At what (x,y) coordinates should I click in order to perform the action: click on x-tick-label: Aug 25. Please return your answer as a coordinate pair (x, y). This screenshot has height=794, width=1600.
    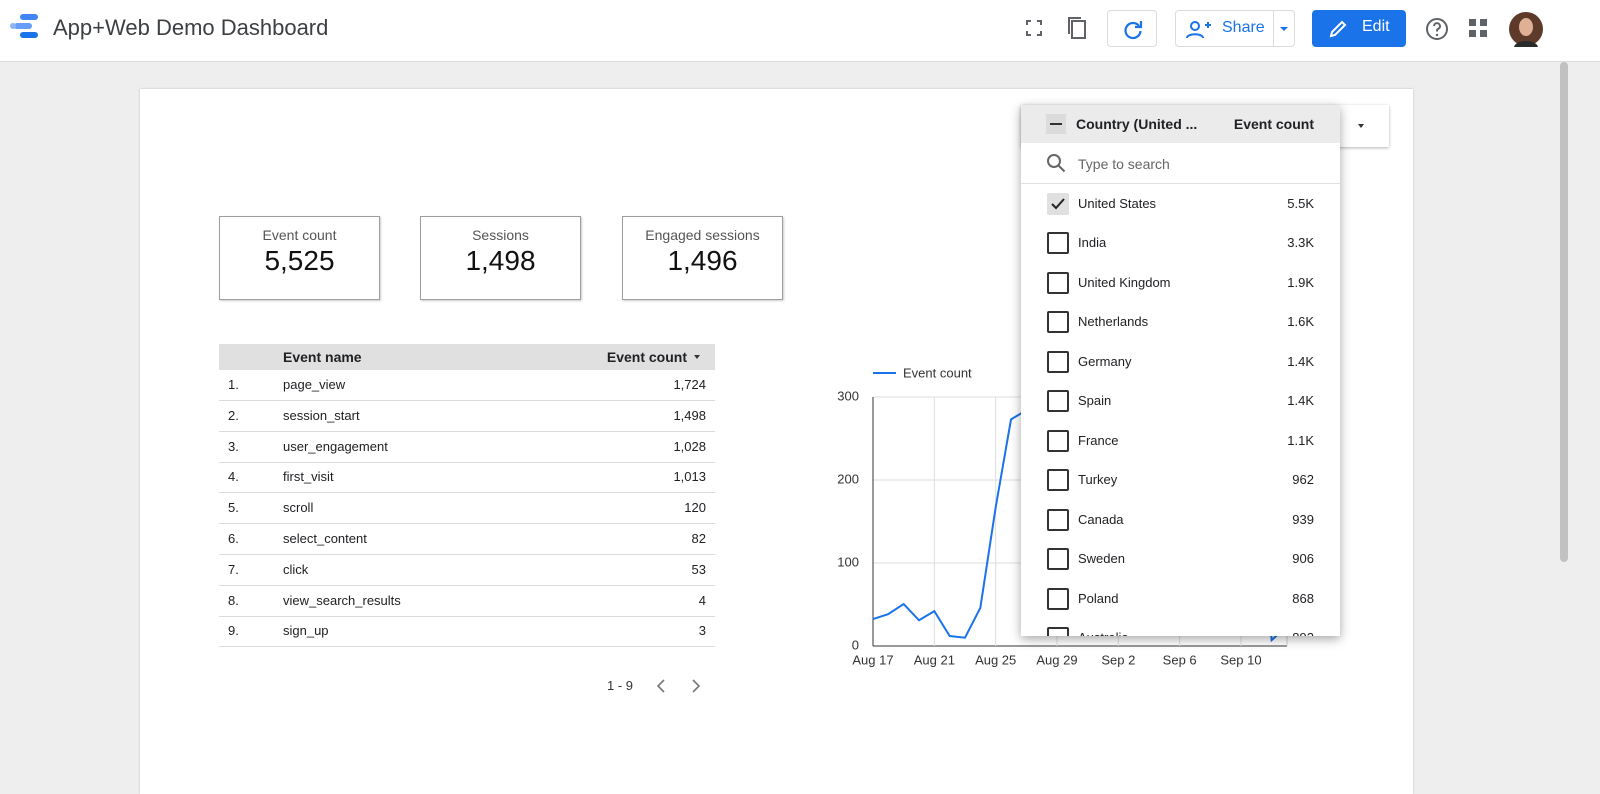
    Looking at the image, I should click on (995, 659).